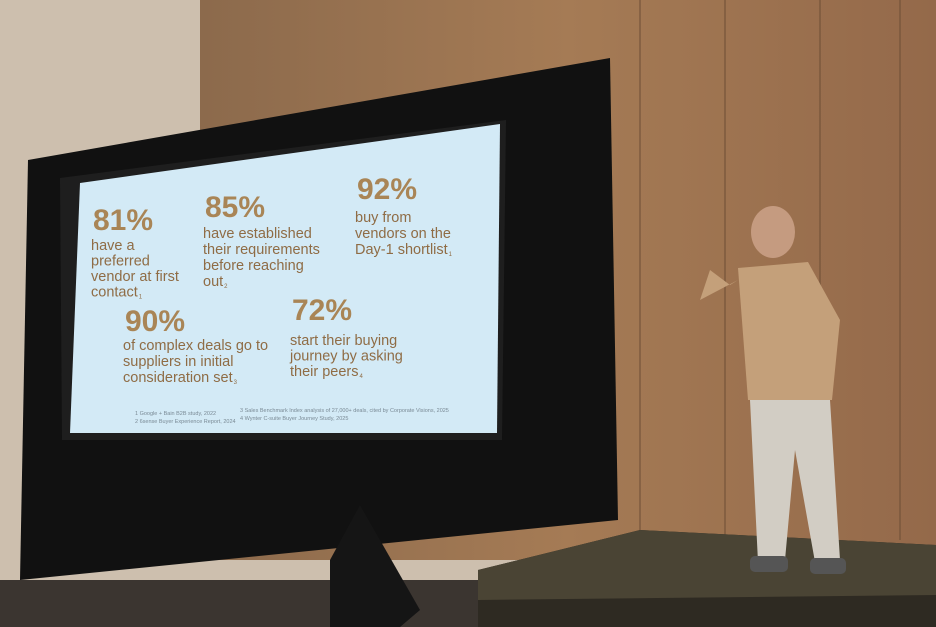  Describe the element at coordinates (403, 234) in the screenshot. I see `stat-text: vendors on the` at that location.